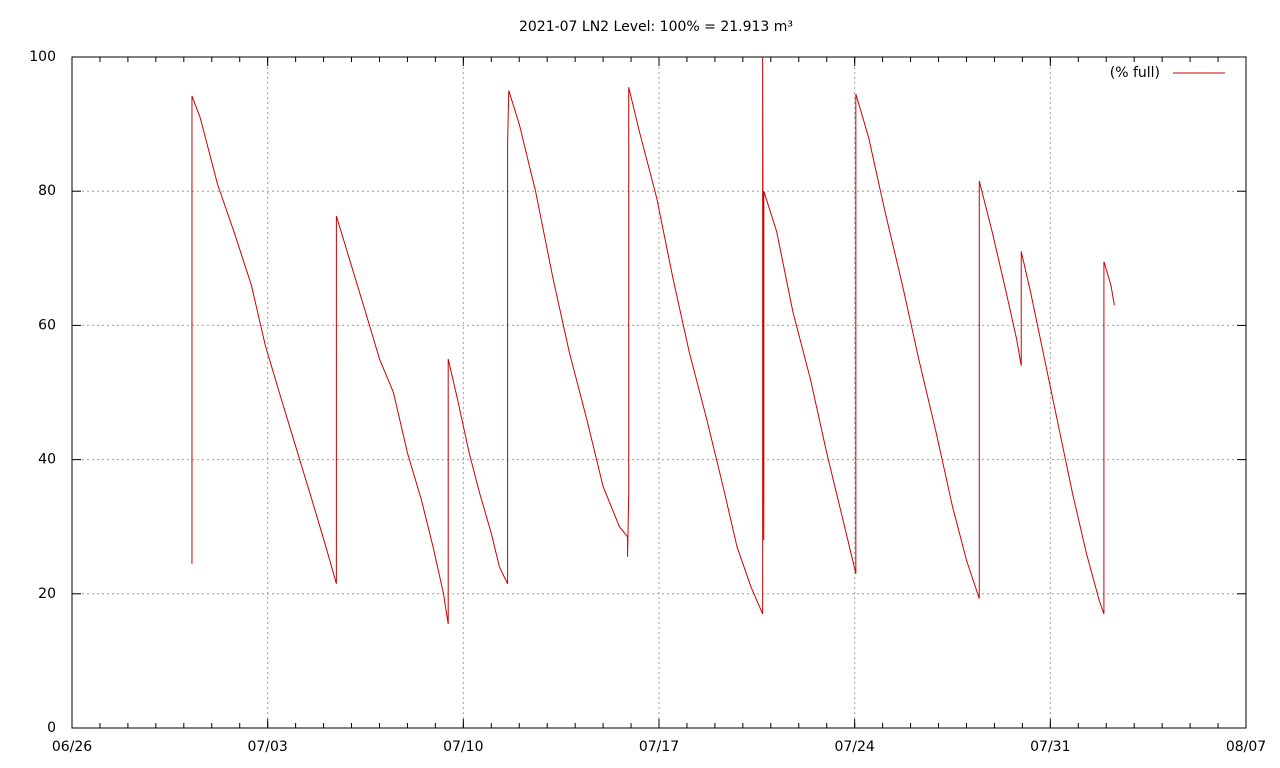 This screenshot has width=1280, height=768. Describe the element at coordinates (267, 747) in the screenshot. I see `x-tick-label: 07/03` at that location.